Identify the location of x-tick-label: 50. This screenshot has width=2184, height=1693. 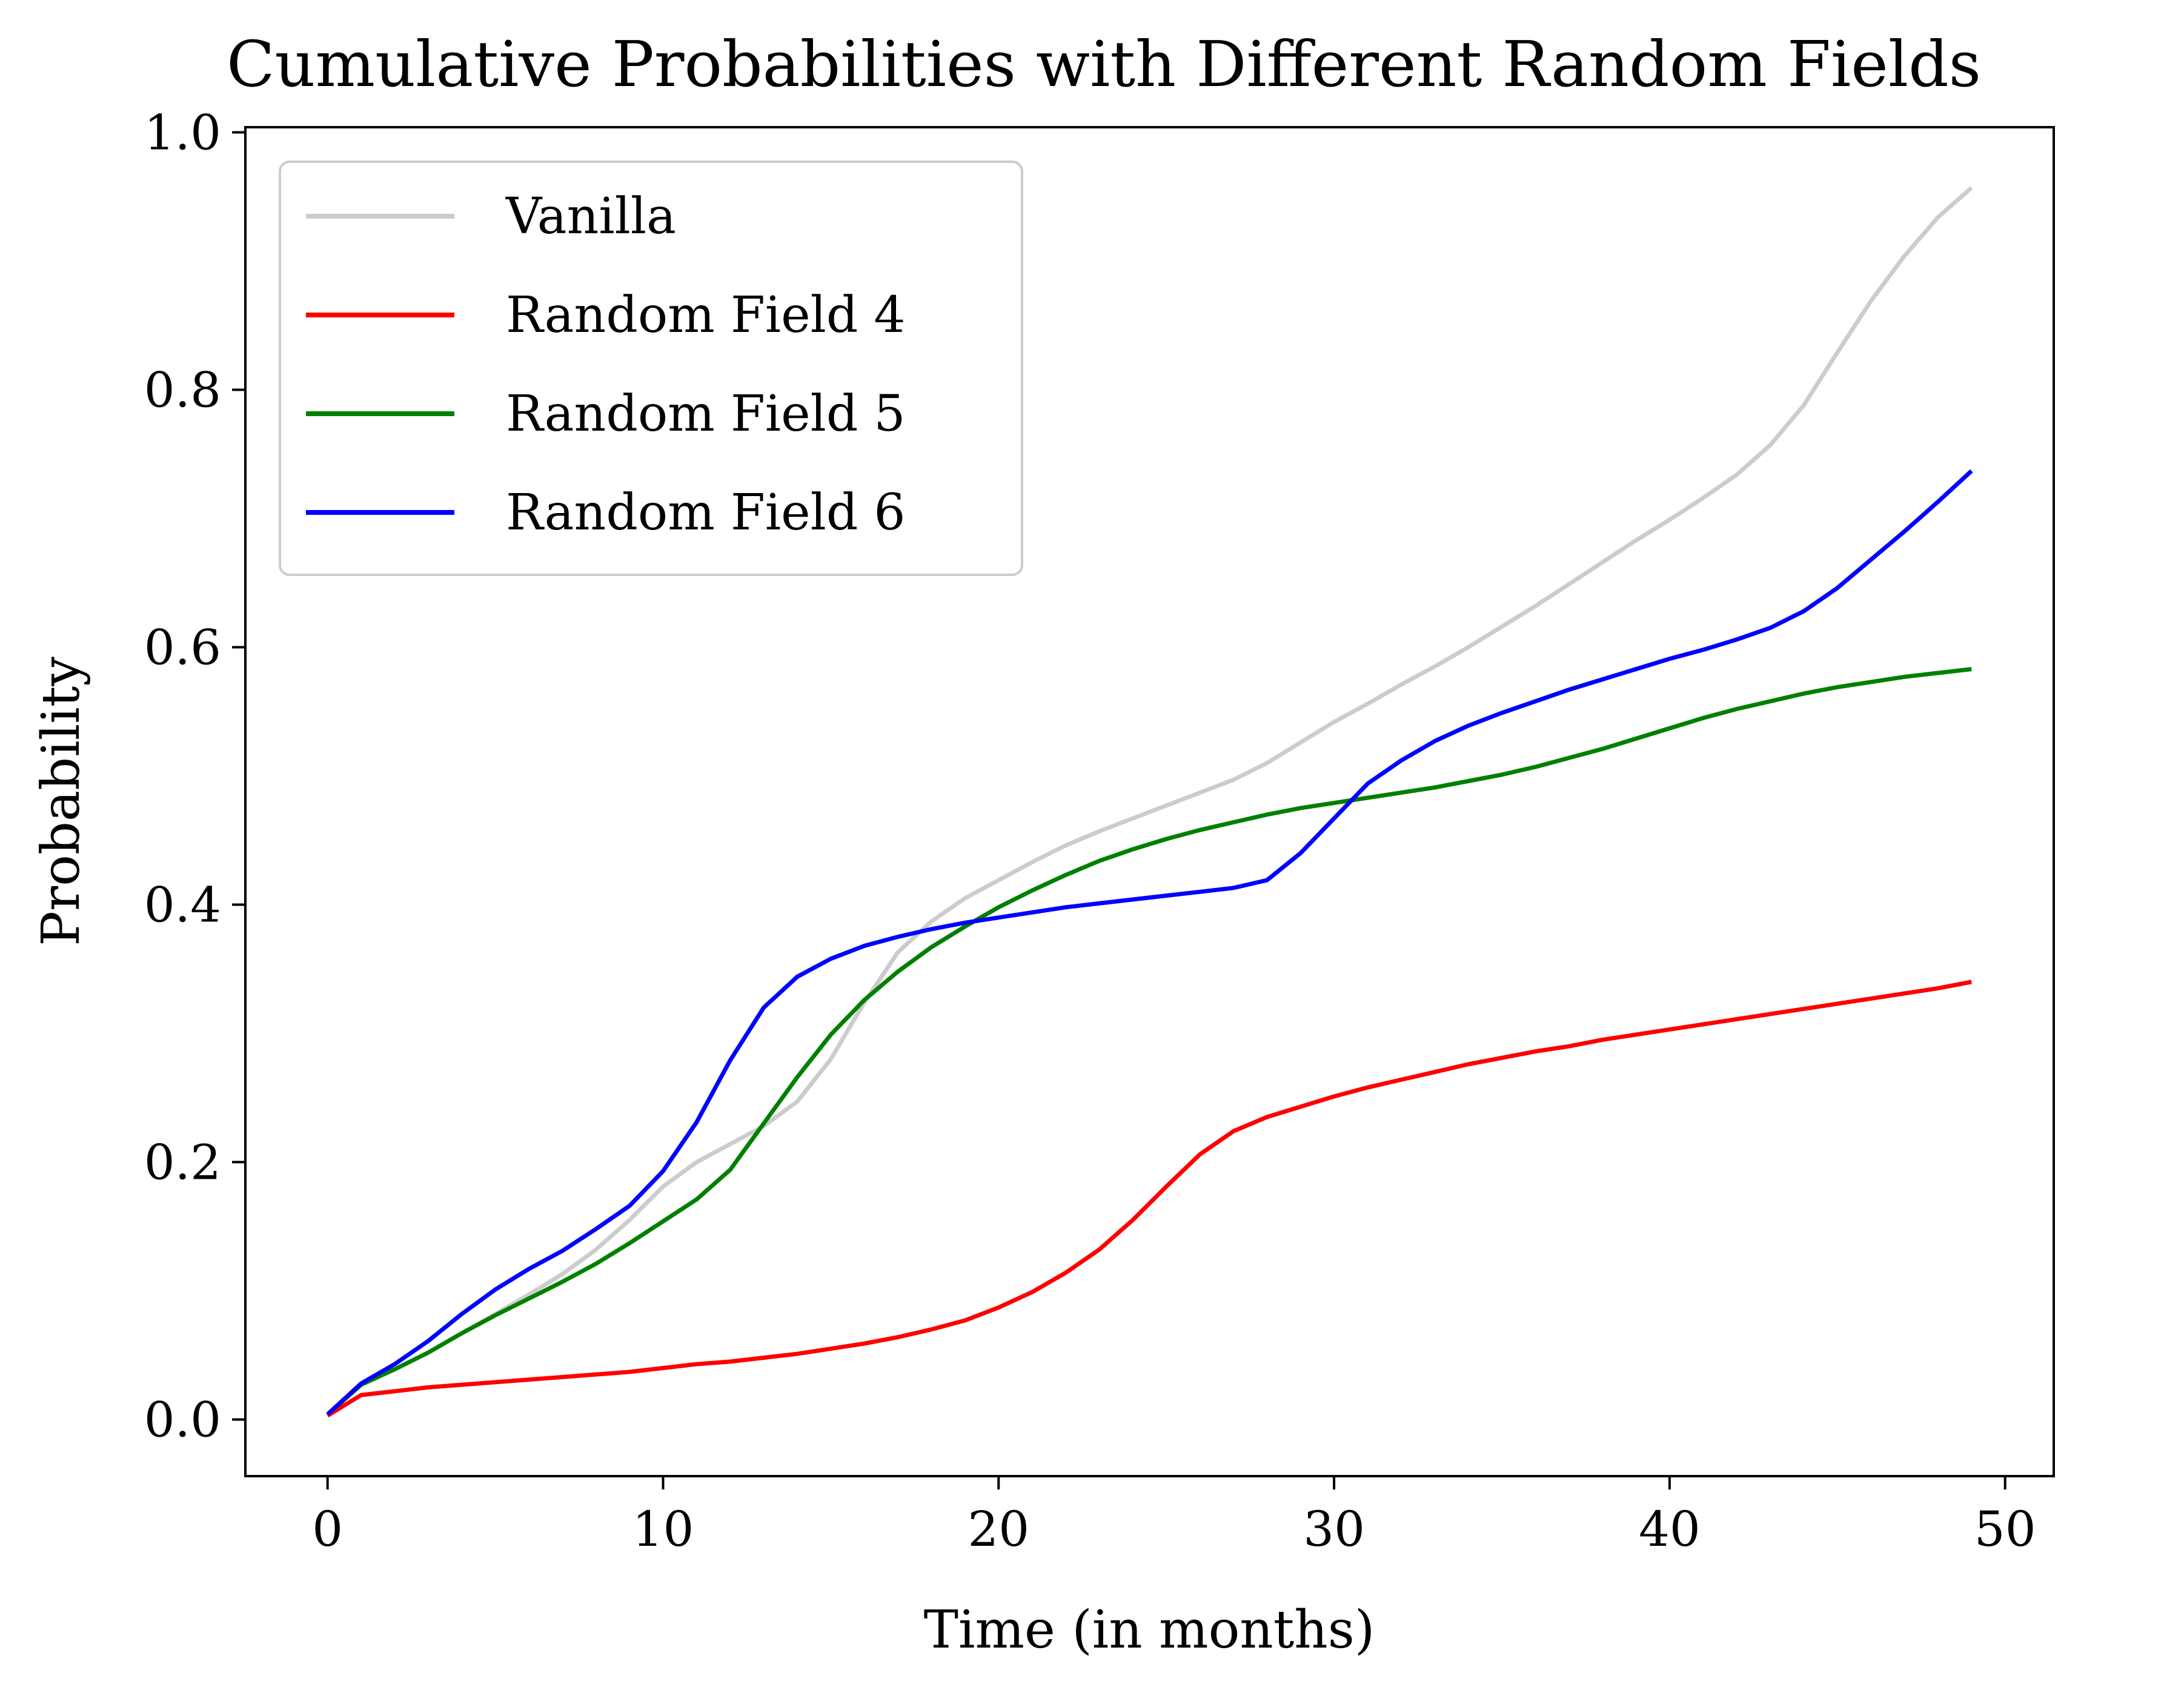
(2005, 1529).